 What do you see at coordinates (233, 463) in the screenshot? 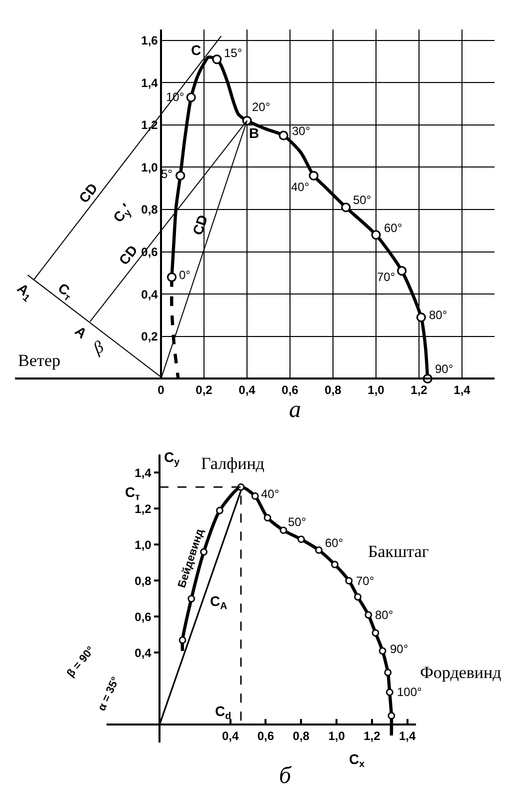
I see `annotation: Галфинд` at bounding box center [233, 463].